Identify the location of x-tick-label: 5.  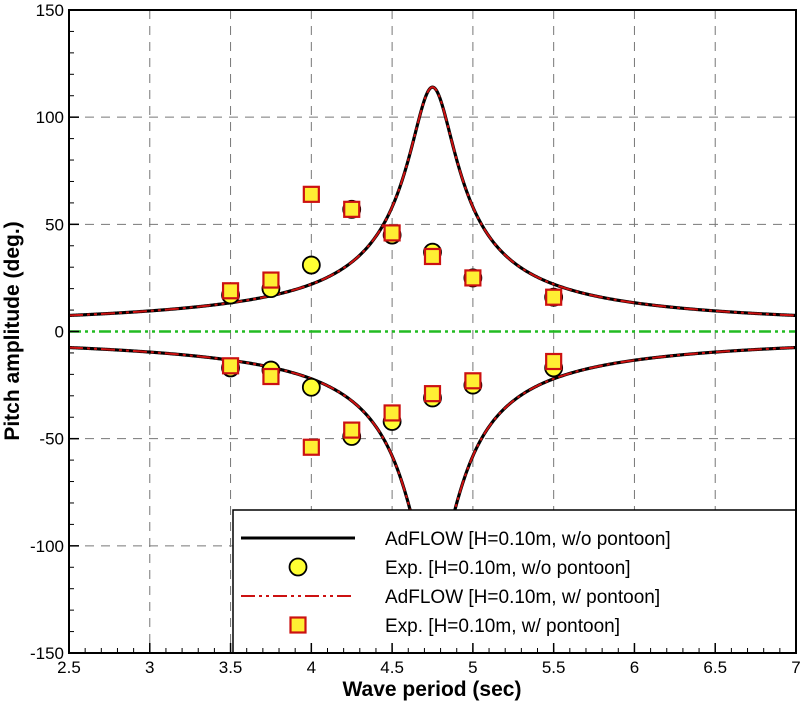
(472, 667).